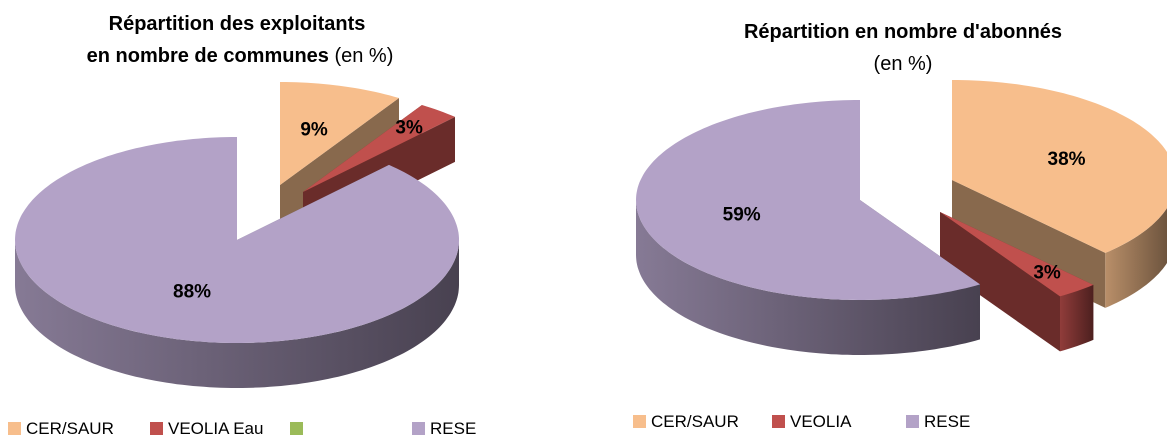 Image resolution: width=1167 pixels, height=445 pixels. What do you see at coordinates (192, 292) in the screenshot?
I see `data-label: 88%` at bounding box center [192, 292].